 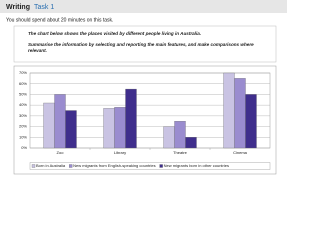 What do you see at coordinates (23, 136) in the screenshot?
I see `y-tick-label: 10%` at bounding box center [23, 136].